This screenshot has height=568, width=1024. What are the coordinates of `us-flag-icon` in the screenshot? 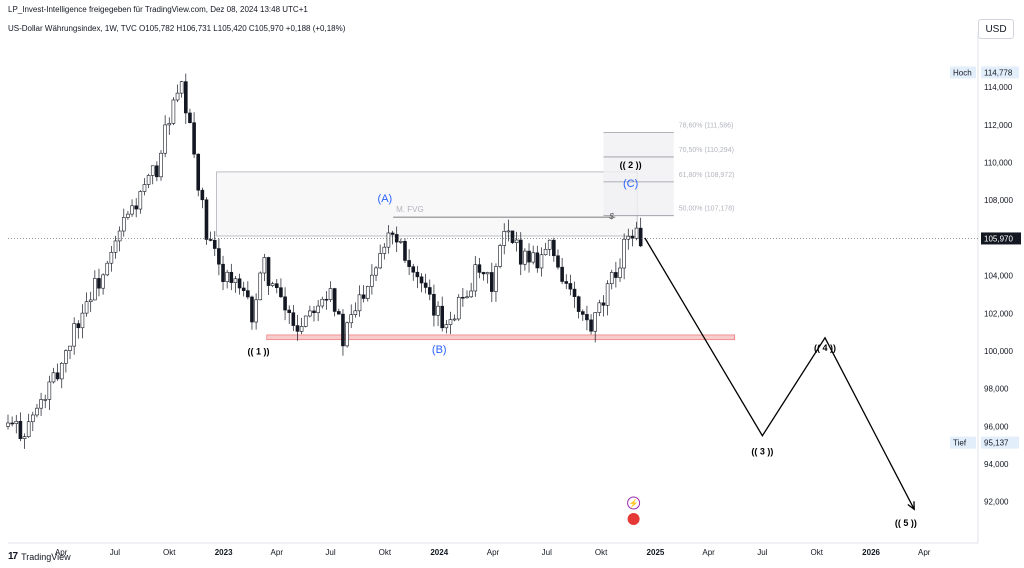 It's located at (633, 519).